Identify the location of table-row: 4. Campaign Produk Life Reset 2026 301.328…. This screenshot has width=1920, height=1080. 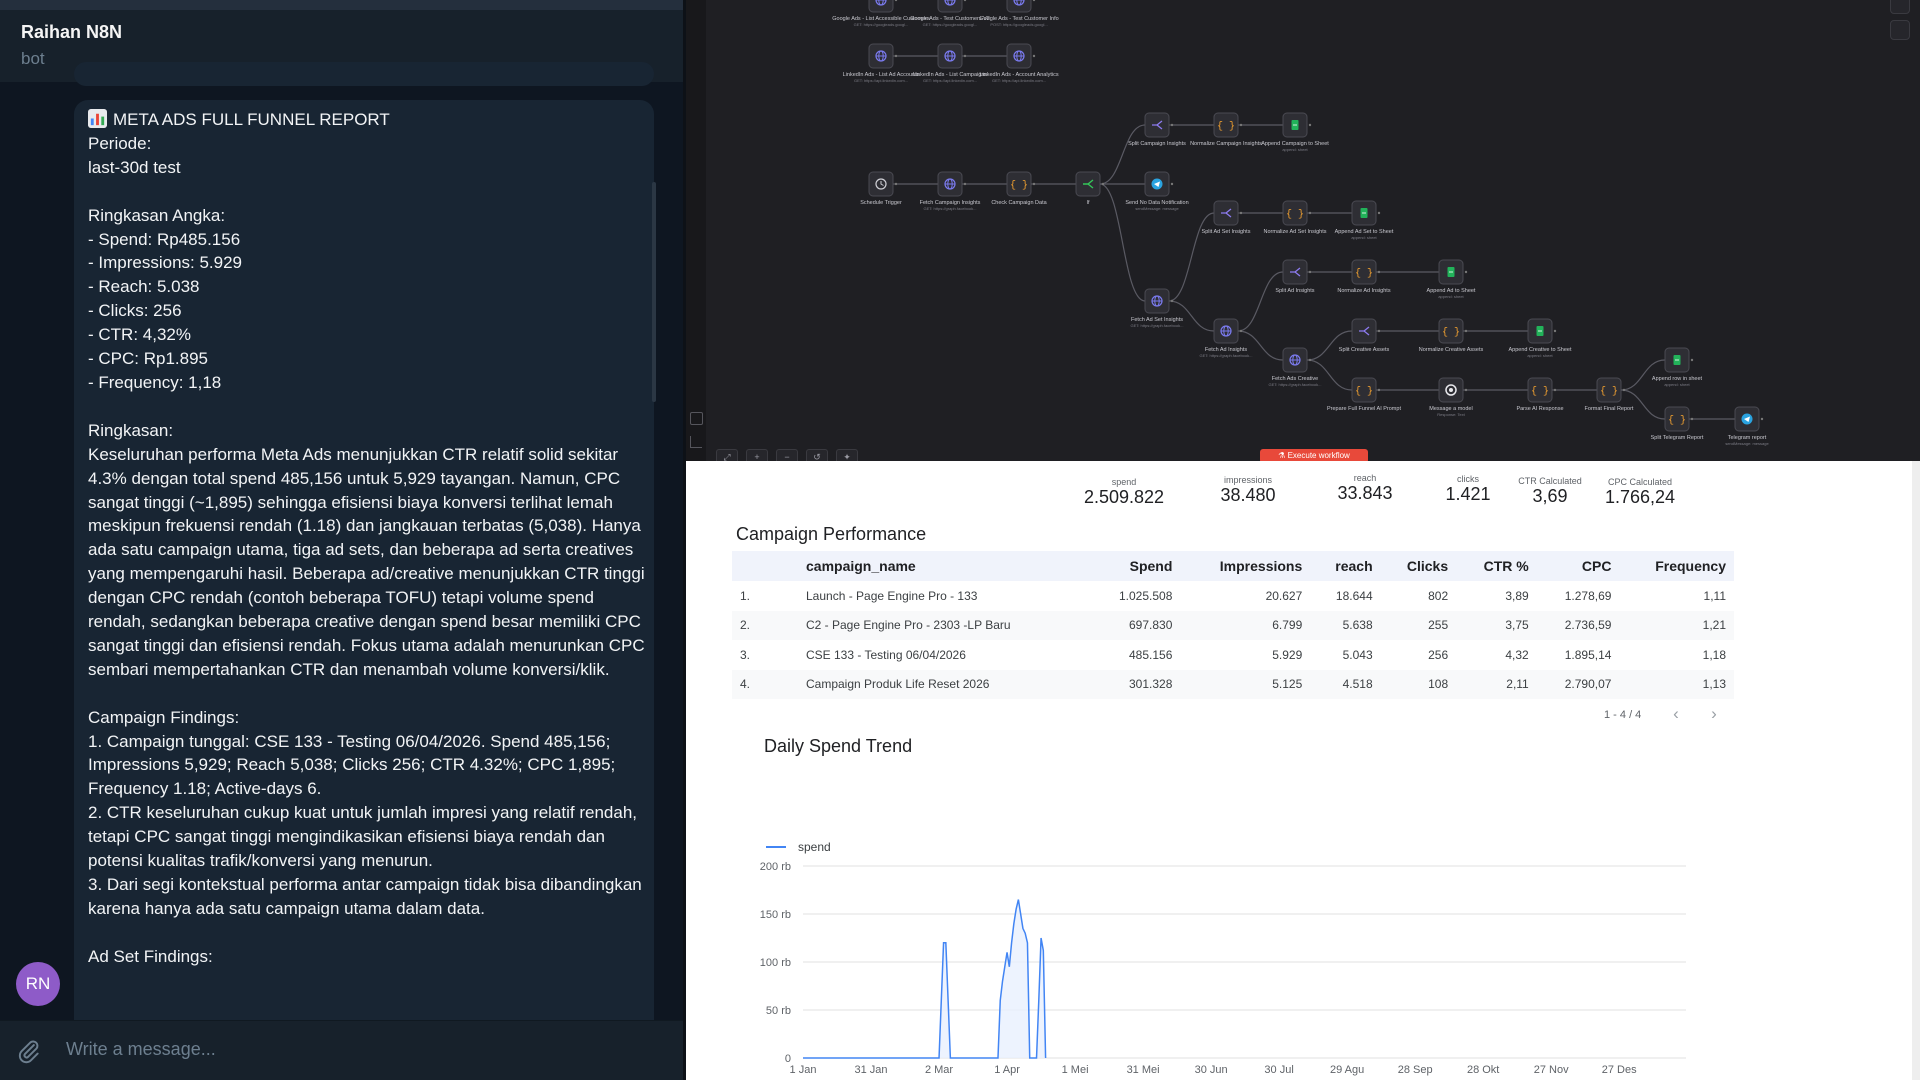
(1233, 684).